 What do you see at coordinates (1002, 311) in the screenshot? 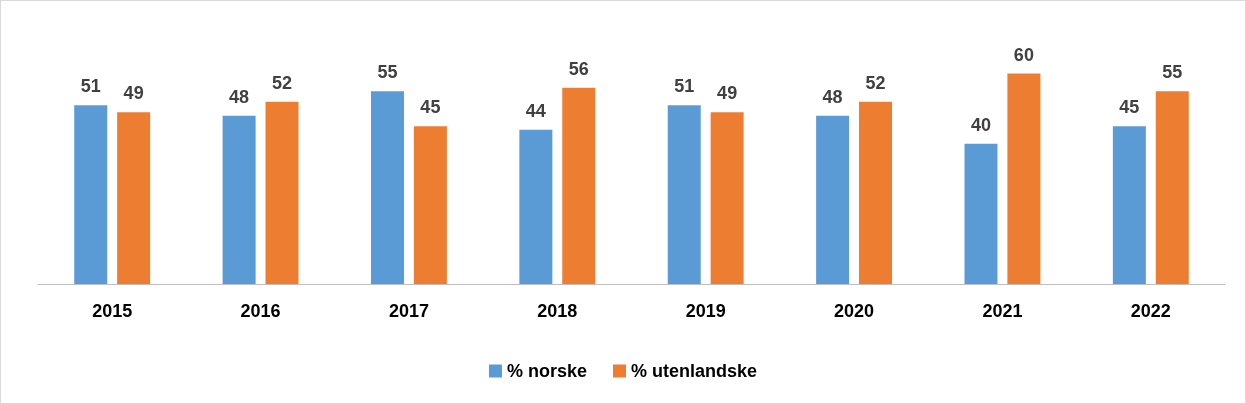
I see `x-tick-label: 2021` at bounding box center [1002, 311].